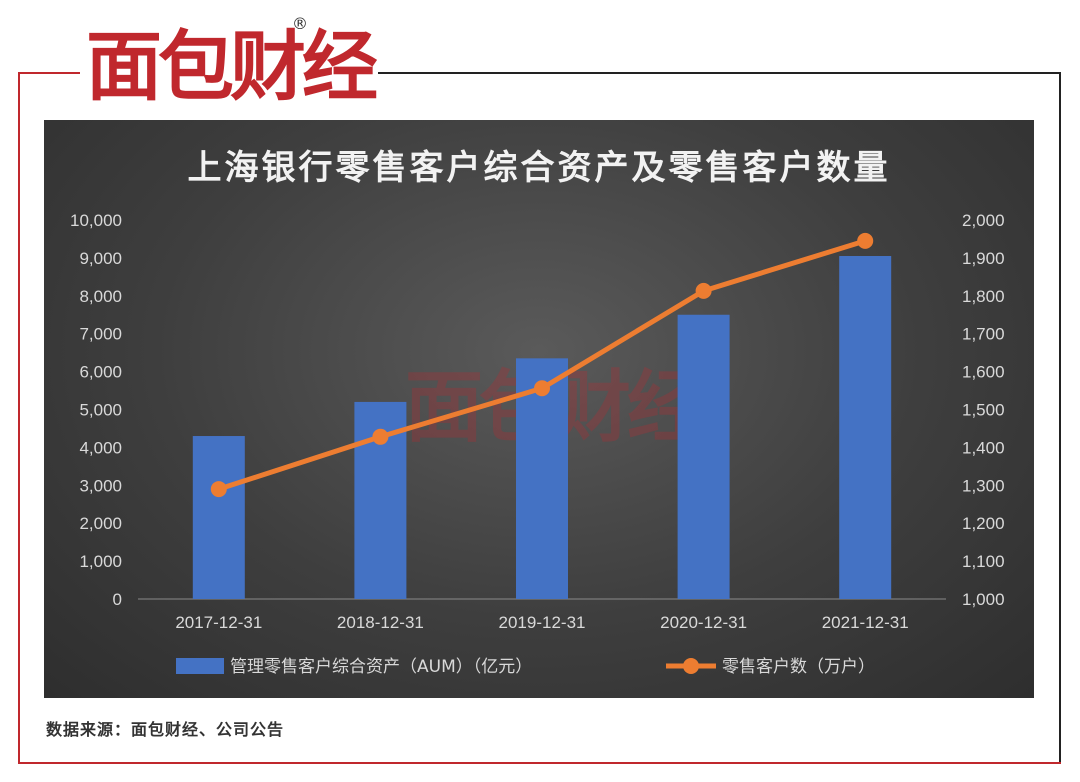 This screenshot has height=782, width=1080. I want to click on y-right-tick-label: 1,000, so click(983, 599).